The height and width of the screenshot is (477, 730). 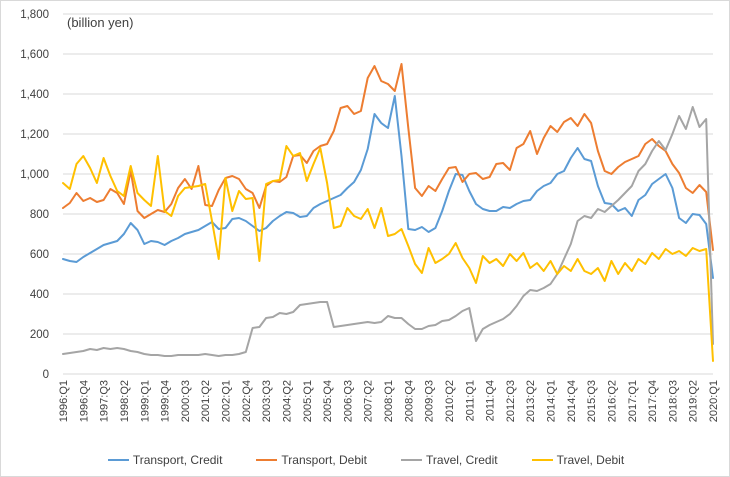 I want to click on x-axis-tick-label: 2020:Q1, so click(x=714, y=401).